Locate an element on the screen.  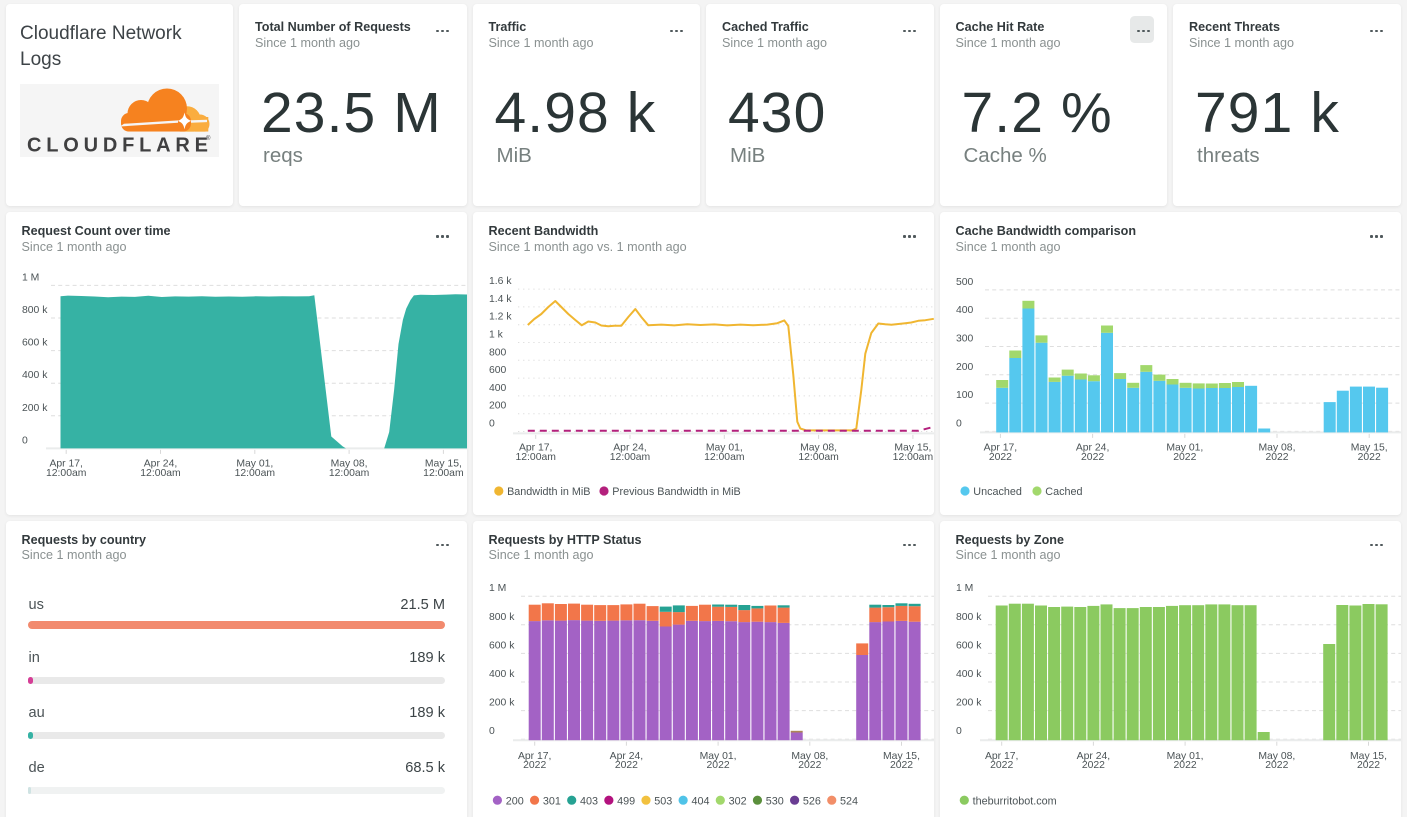
svg-text: Previous Bandwidth in MiB is located at coordinates (676, 492).